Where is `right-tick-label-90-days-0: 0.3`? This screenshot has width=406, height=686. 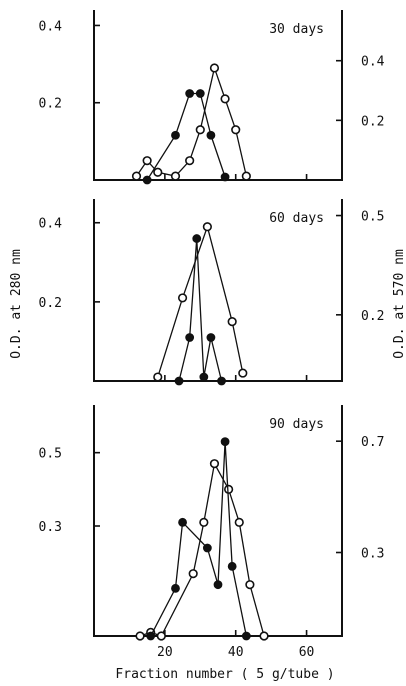 right-tick-label-90-days-0: 0.3 is located at coordinates (372, 554).